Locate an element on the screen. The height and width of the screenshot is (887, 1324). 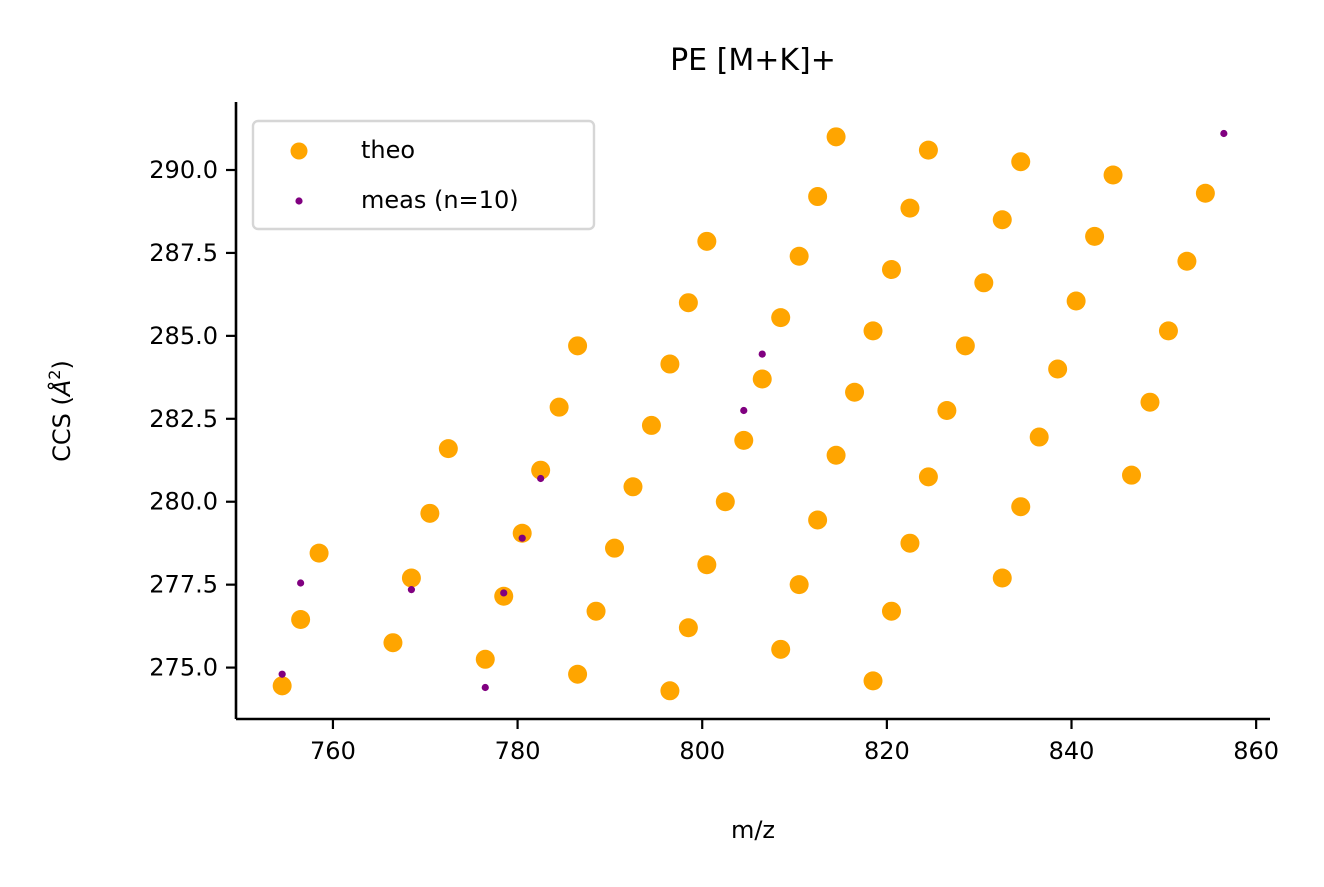
x-tick-label: 800 is located at coordinates (702, 751).